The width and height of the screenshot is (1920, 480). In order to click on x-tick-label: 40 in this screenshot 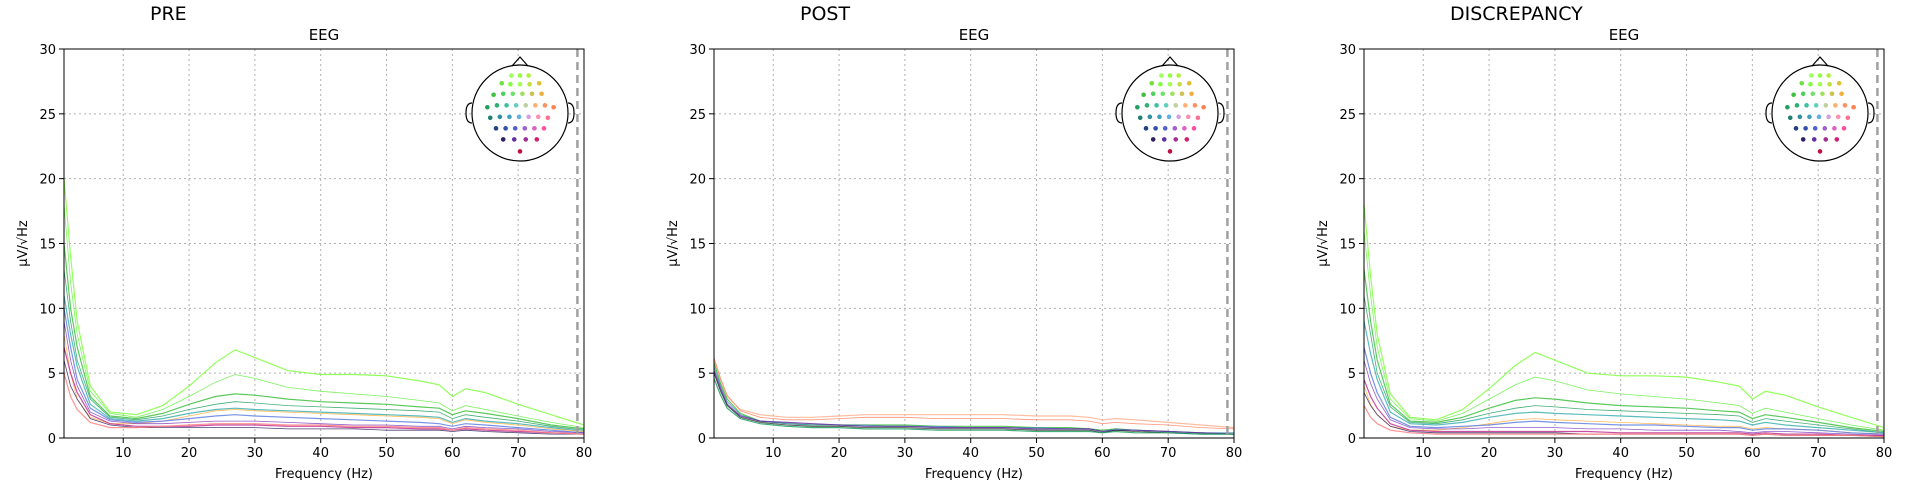, I will do `click(320, 453)`.